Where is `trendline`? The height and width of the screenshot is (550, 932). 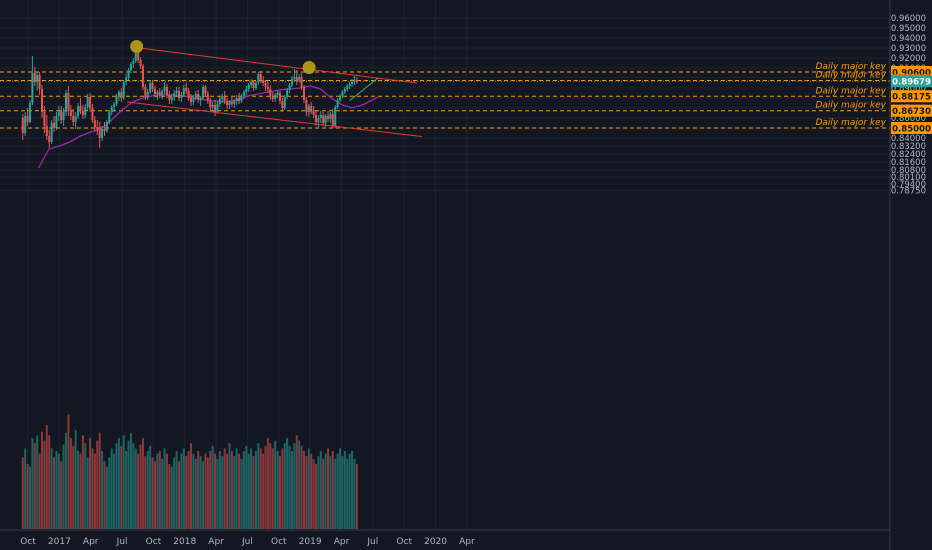
trendline is located at coordinates (276, 65).